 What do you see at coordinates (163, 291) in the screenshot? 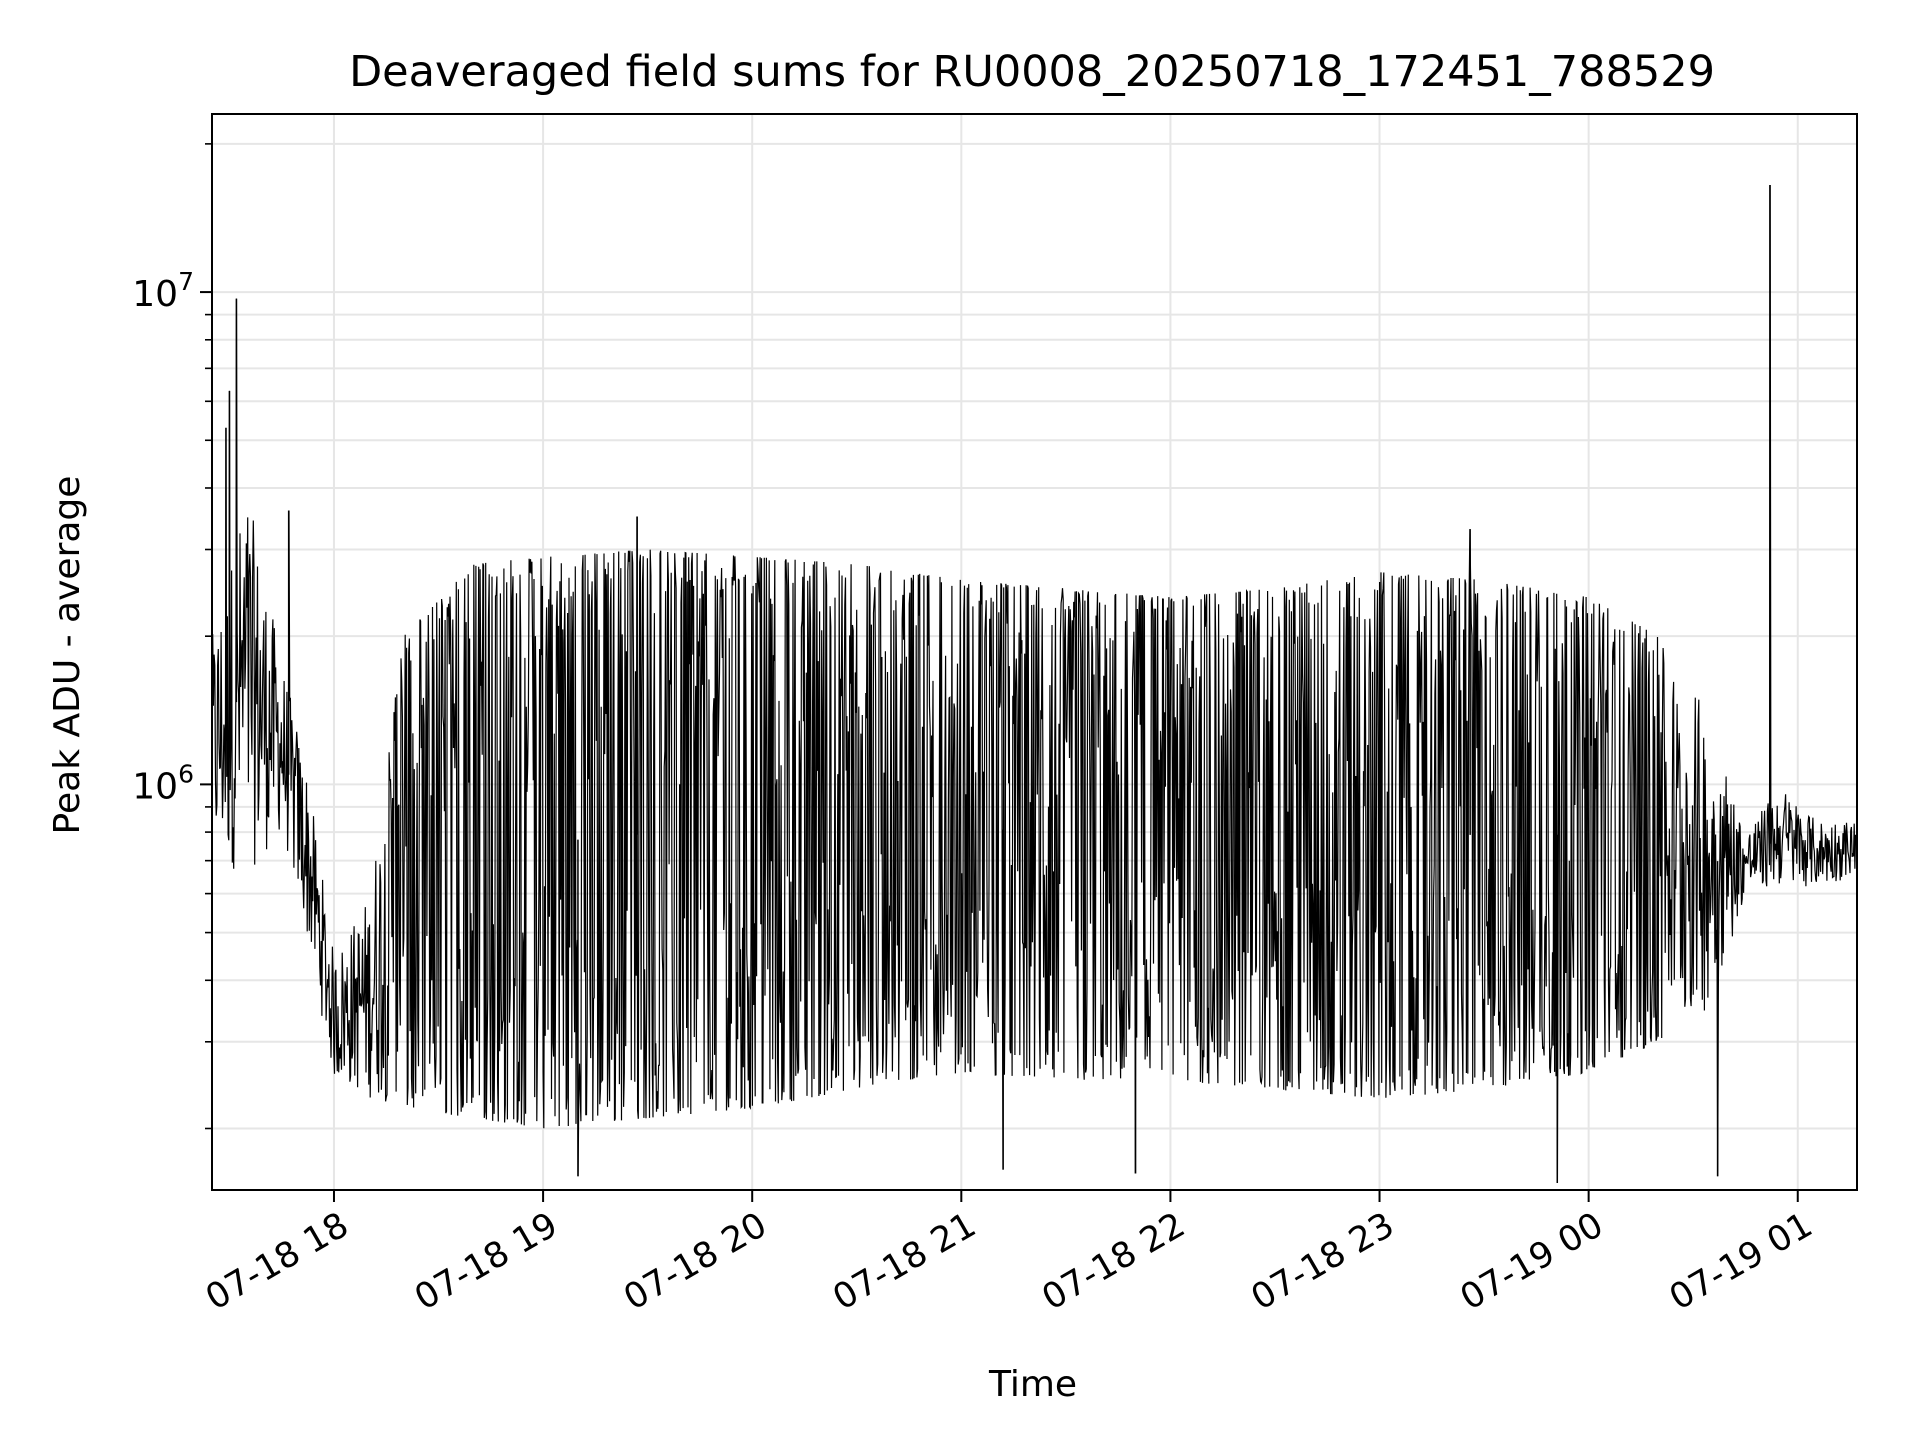
I see `y-tick-label: 10⁷` at bounding box center [163, 291].